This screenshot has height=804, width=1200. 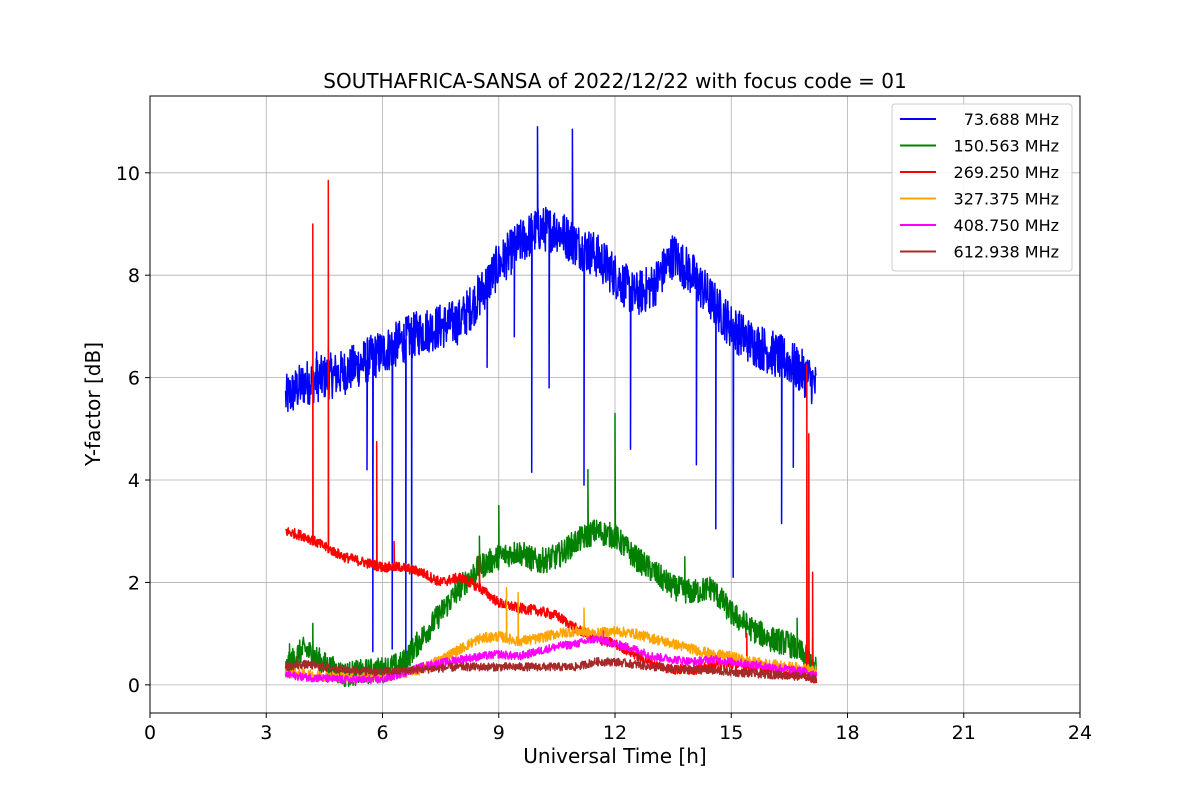 I want to click on x-tick-label: 15, so click(x=731, y=733).